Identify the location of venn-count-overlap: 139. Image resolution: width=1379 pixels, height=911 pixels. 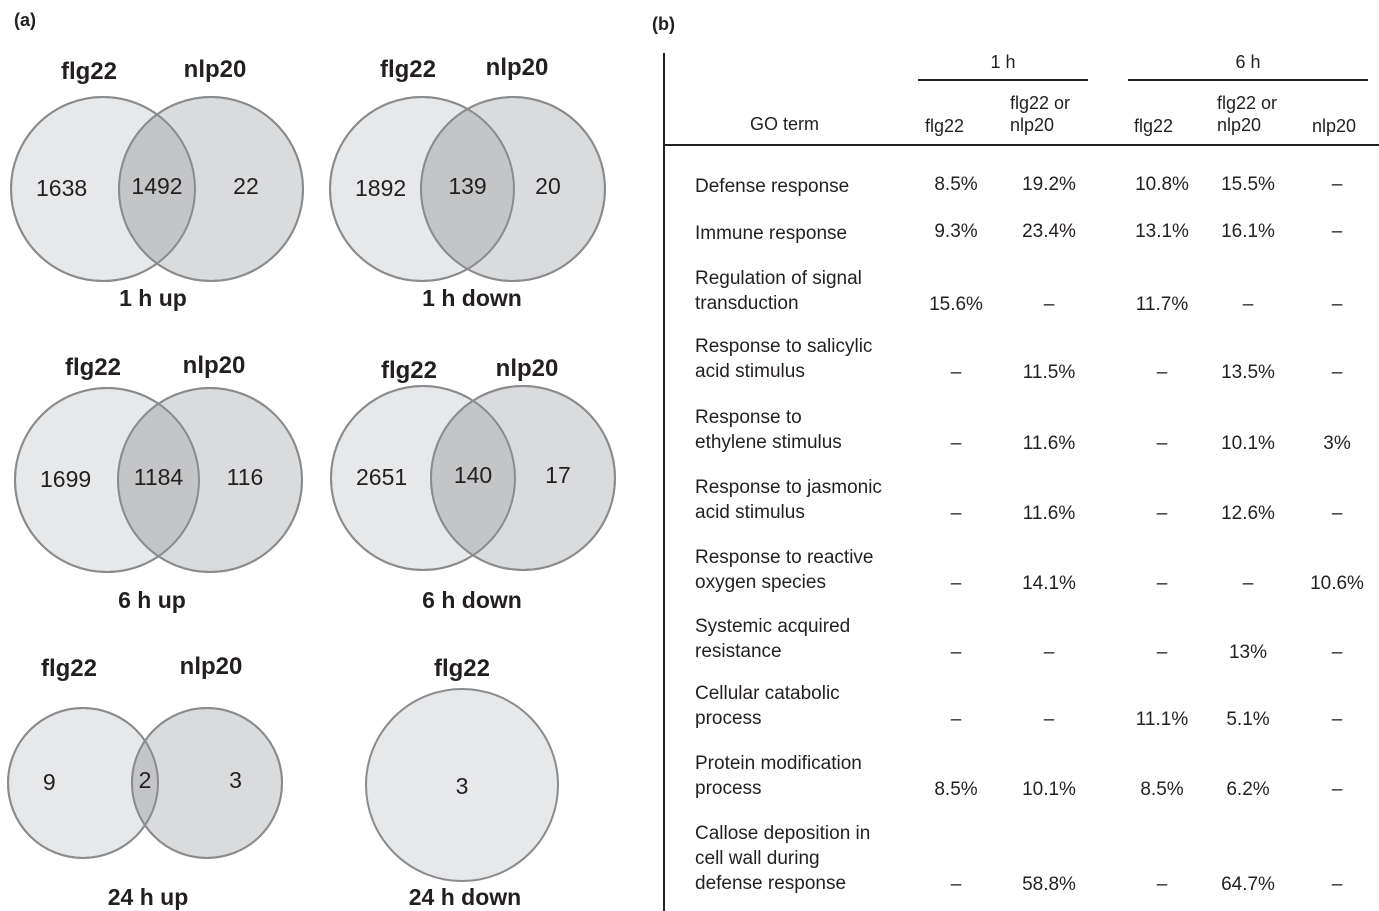
(467, 186).